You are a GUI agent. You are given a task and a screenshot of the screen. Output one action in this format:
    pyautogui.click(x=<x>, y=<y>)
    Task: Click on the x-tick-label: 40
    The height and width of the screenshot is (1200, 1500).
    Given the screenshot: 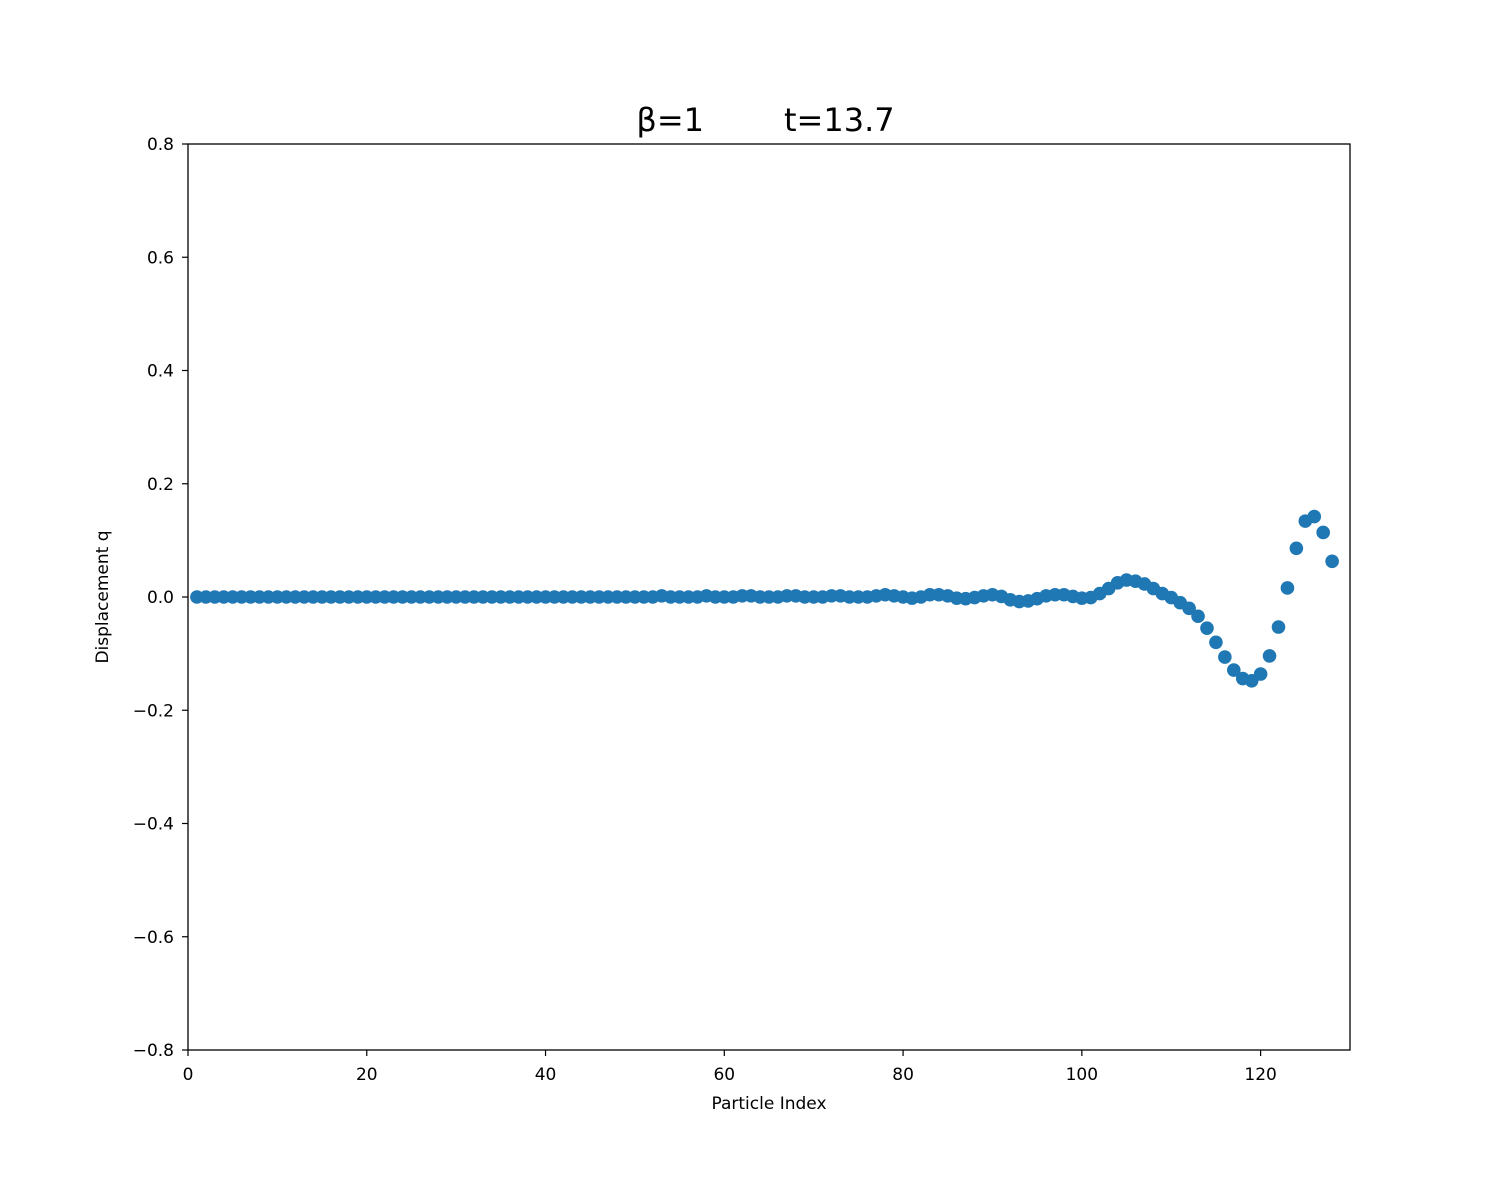 What is the action you would take?
    pyautogui.click(x=546, y=1075)
    